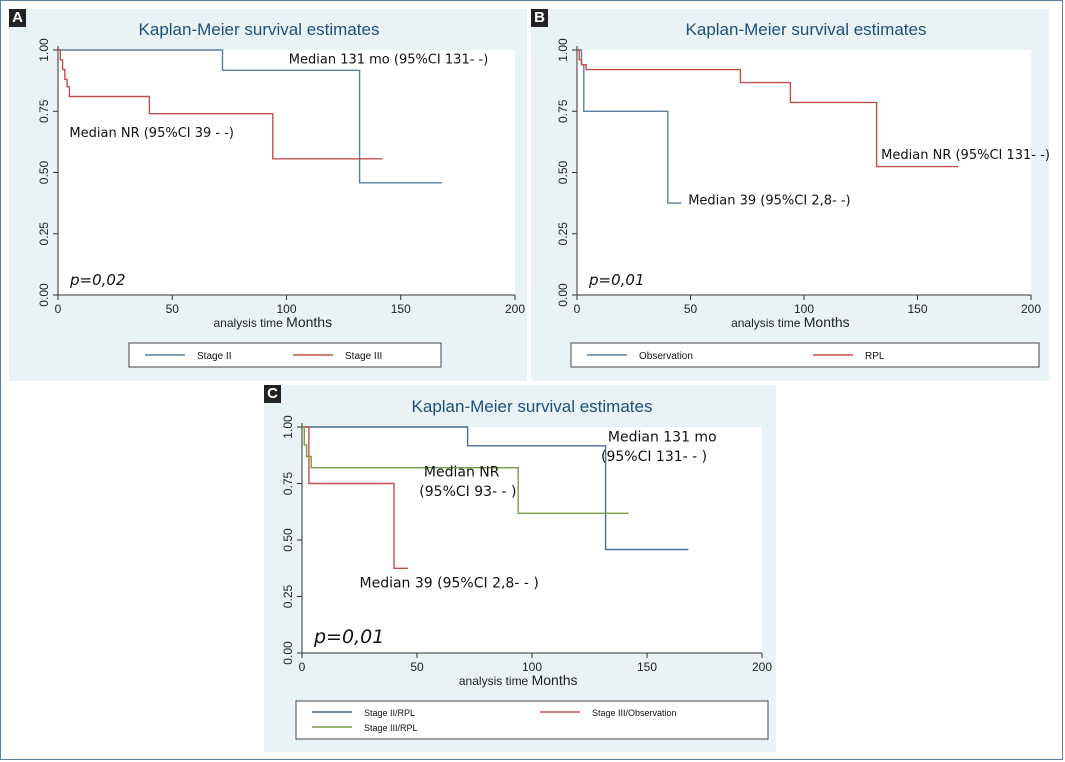 This screenshot has height=762, width=1065. I want to click on median-annotation: Median 131 mo (95%CI 131- -), so click(389, 59).